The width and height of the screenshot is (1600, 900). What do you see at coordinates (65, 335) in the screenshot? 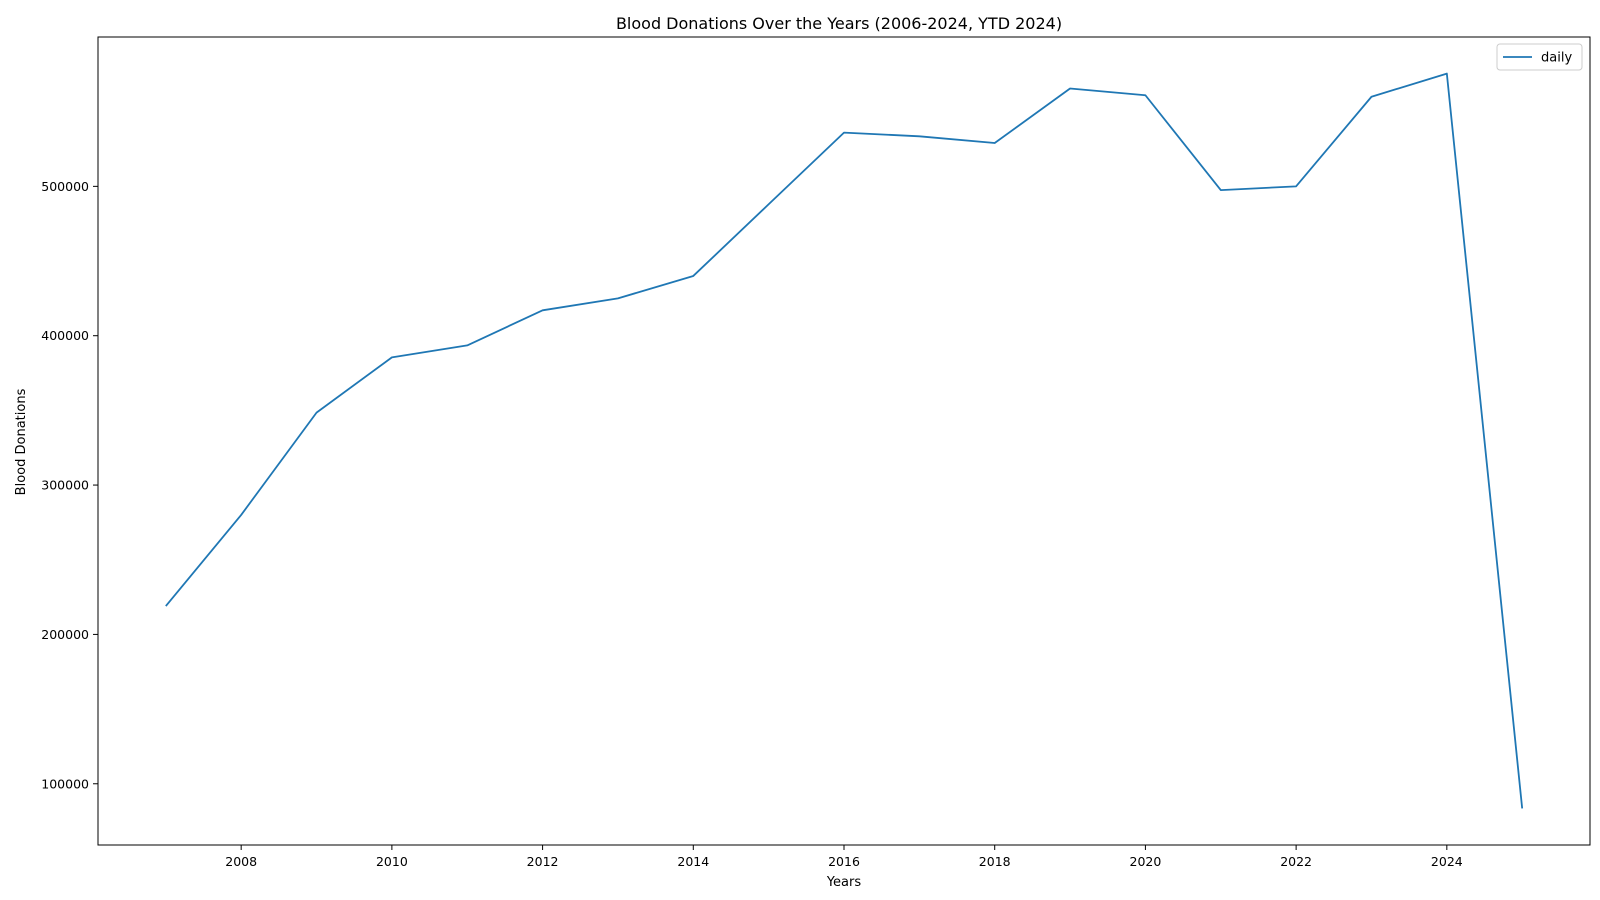
I see `y-tick-label: 400000` at bounding box center [65, 335].